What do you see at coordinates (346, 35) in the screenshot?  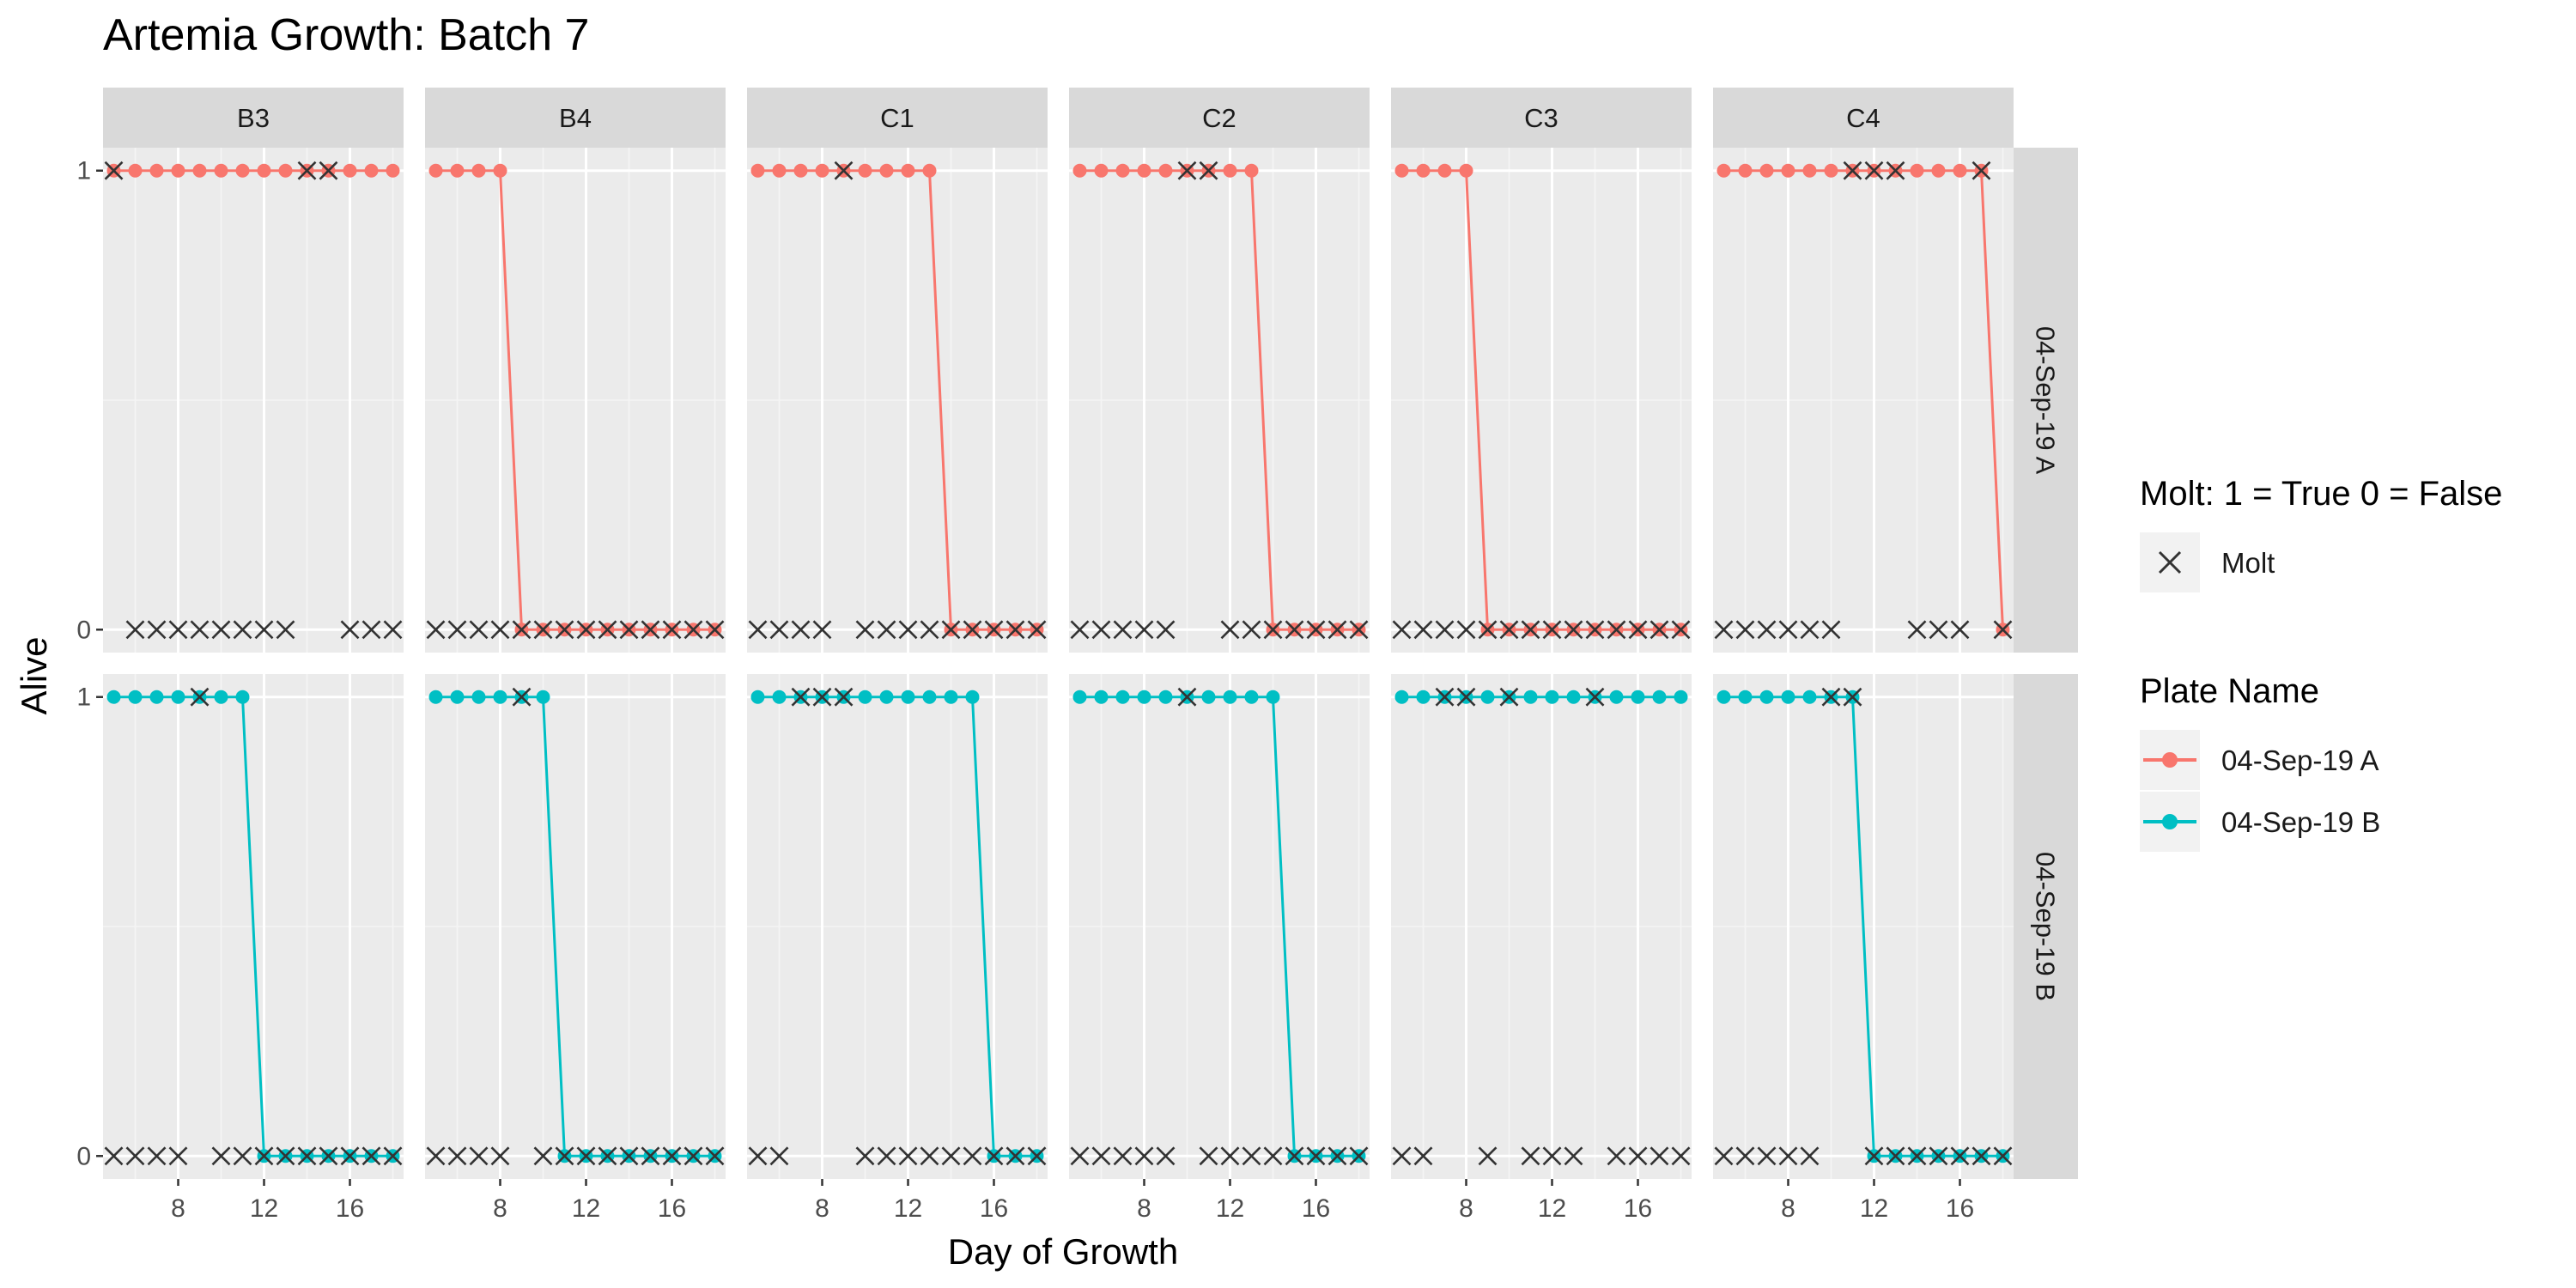 I see `chart-title: Artemia Growth: Batch 7` at bounding box center [346, 35].